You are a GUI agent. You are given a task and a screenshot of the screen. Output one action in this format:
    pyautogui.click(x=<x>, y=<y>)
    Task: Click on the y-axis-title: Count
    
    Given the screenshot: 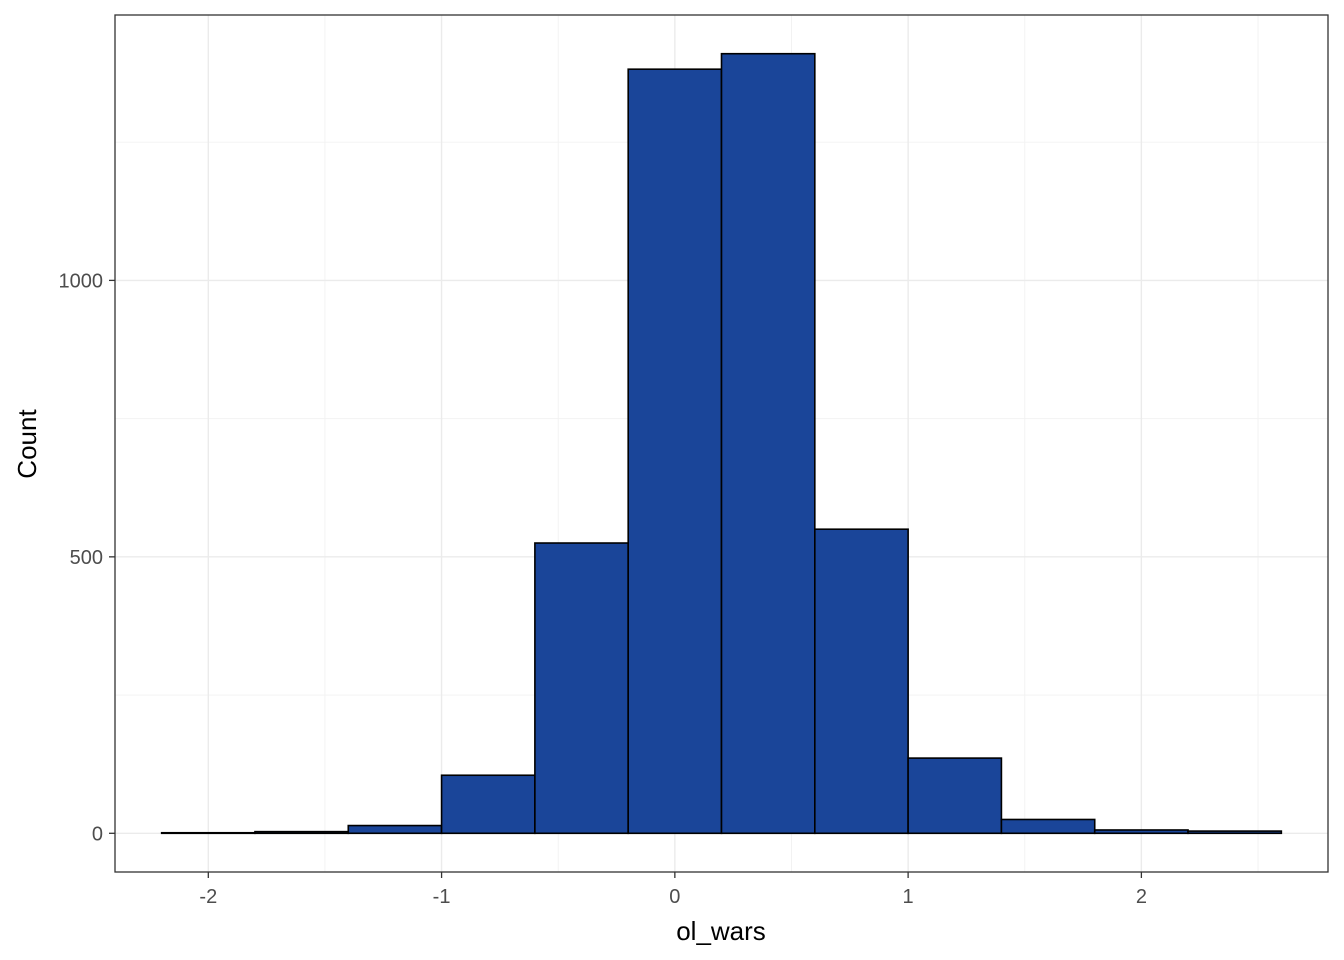 What is the action you would take?
    pyautogui.click(x=27, y=444)
    